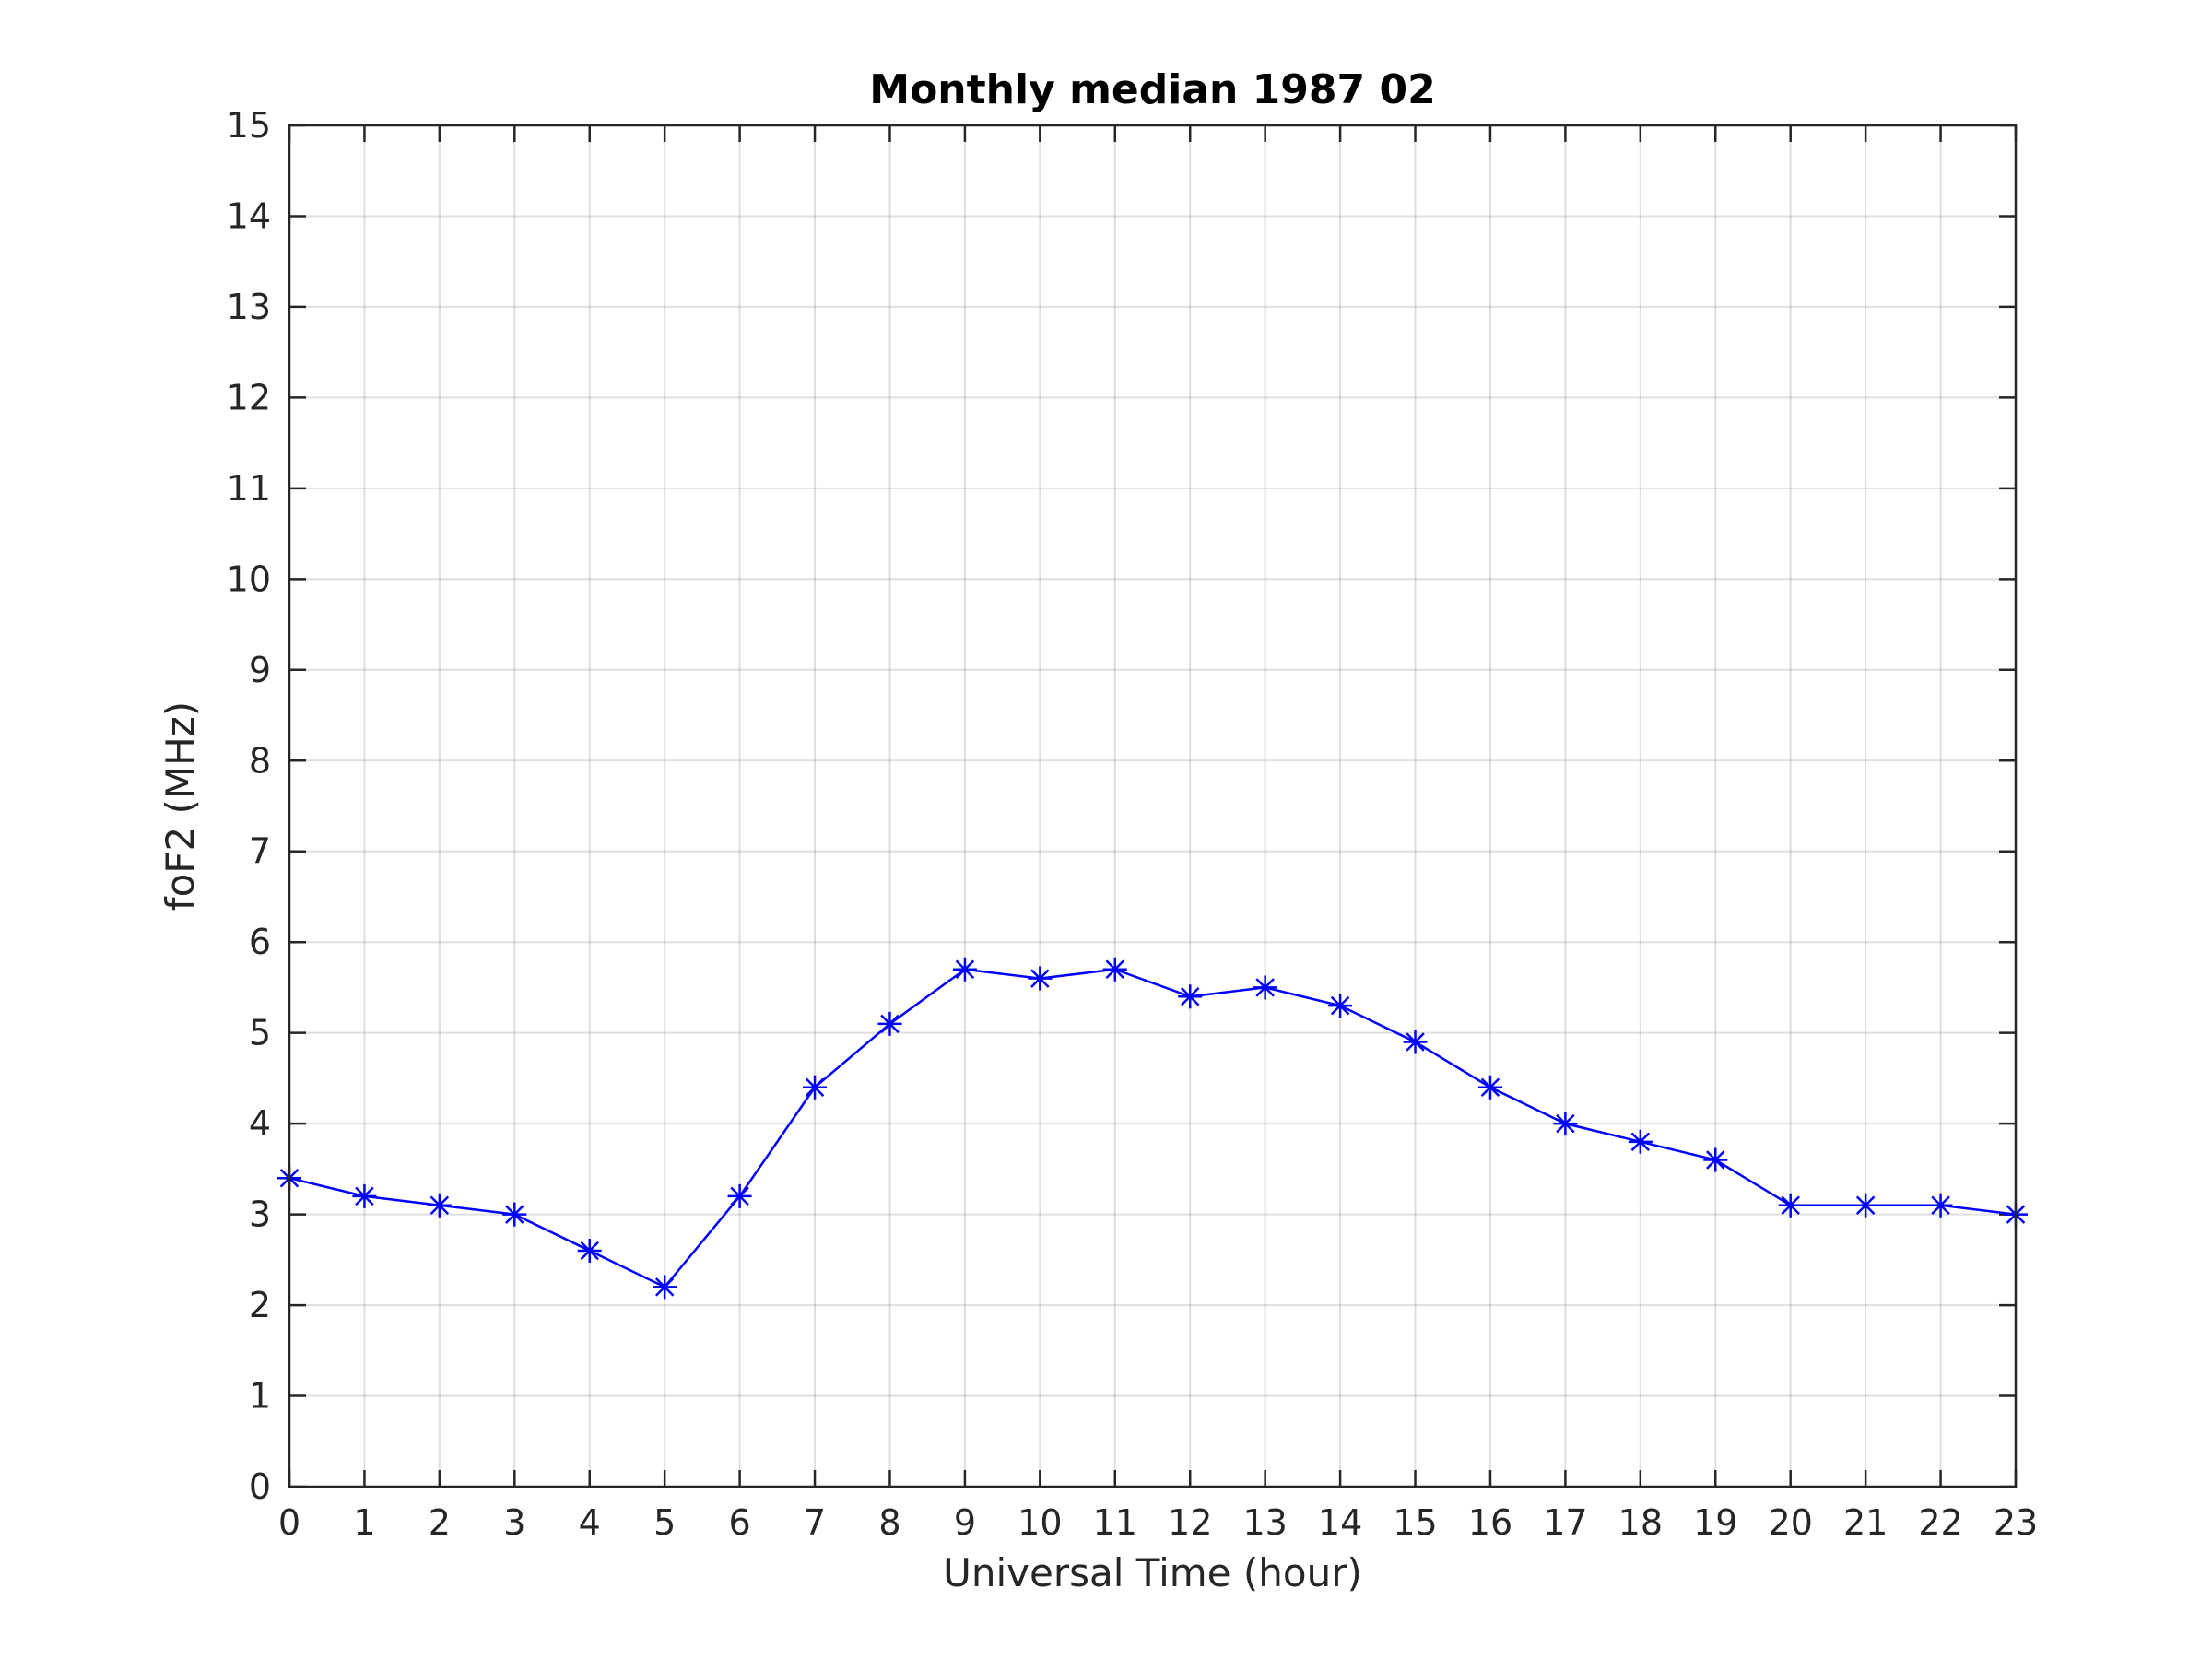 The height and width of the screenshot is (1659, 2212). Describe the element at coordinates (260, 1486) in the screenshot. I see `y-tick-label: 0` at that location.